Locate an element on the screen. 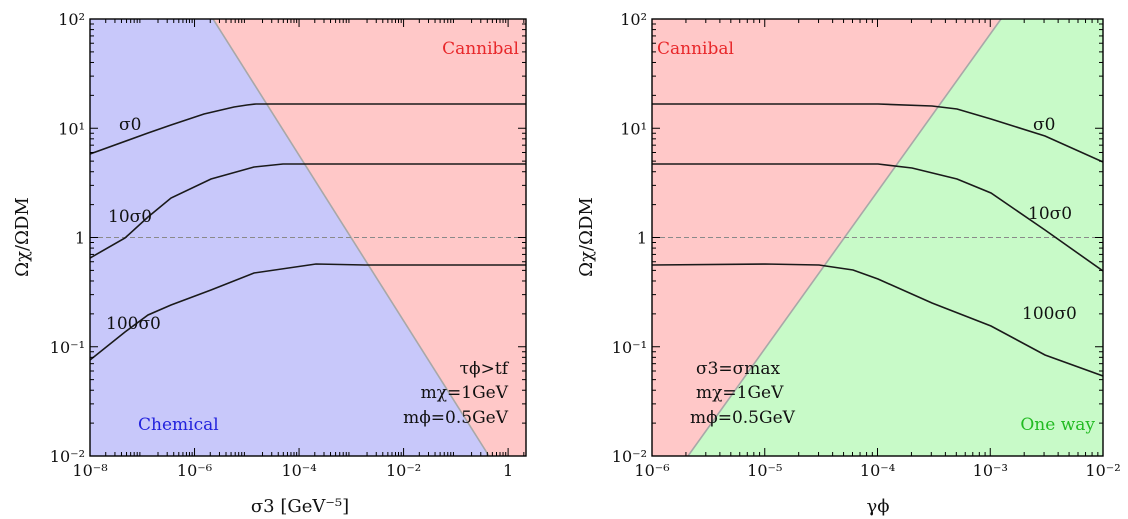  right-y-tick-label: 10² is located at coordinates (633, 19).